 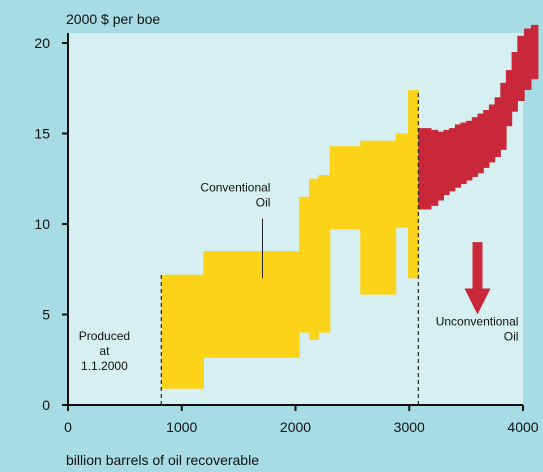 I want to click on y-tick-label-2: 10, so click(x=42, y=224).